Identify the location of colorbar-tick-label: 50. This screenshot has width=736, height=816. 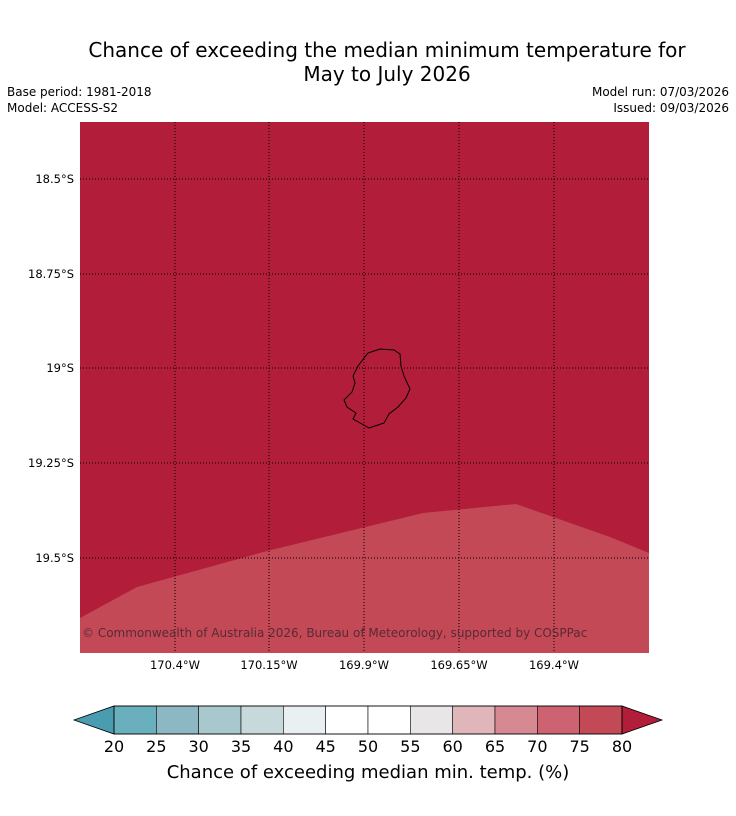
(368, 746).